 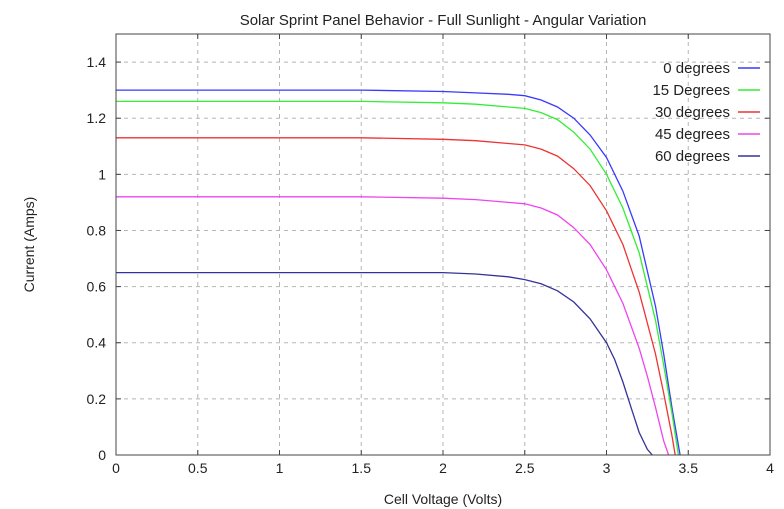 I want to click on x-tick-label: 1, so click(x=280, y=468).